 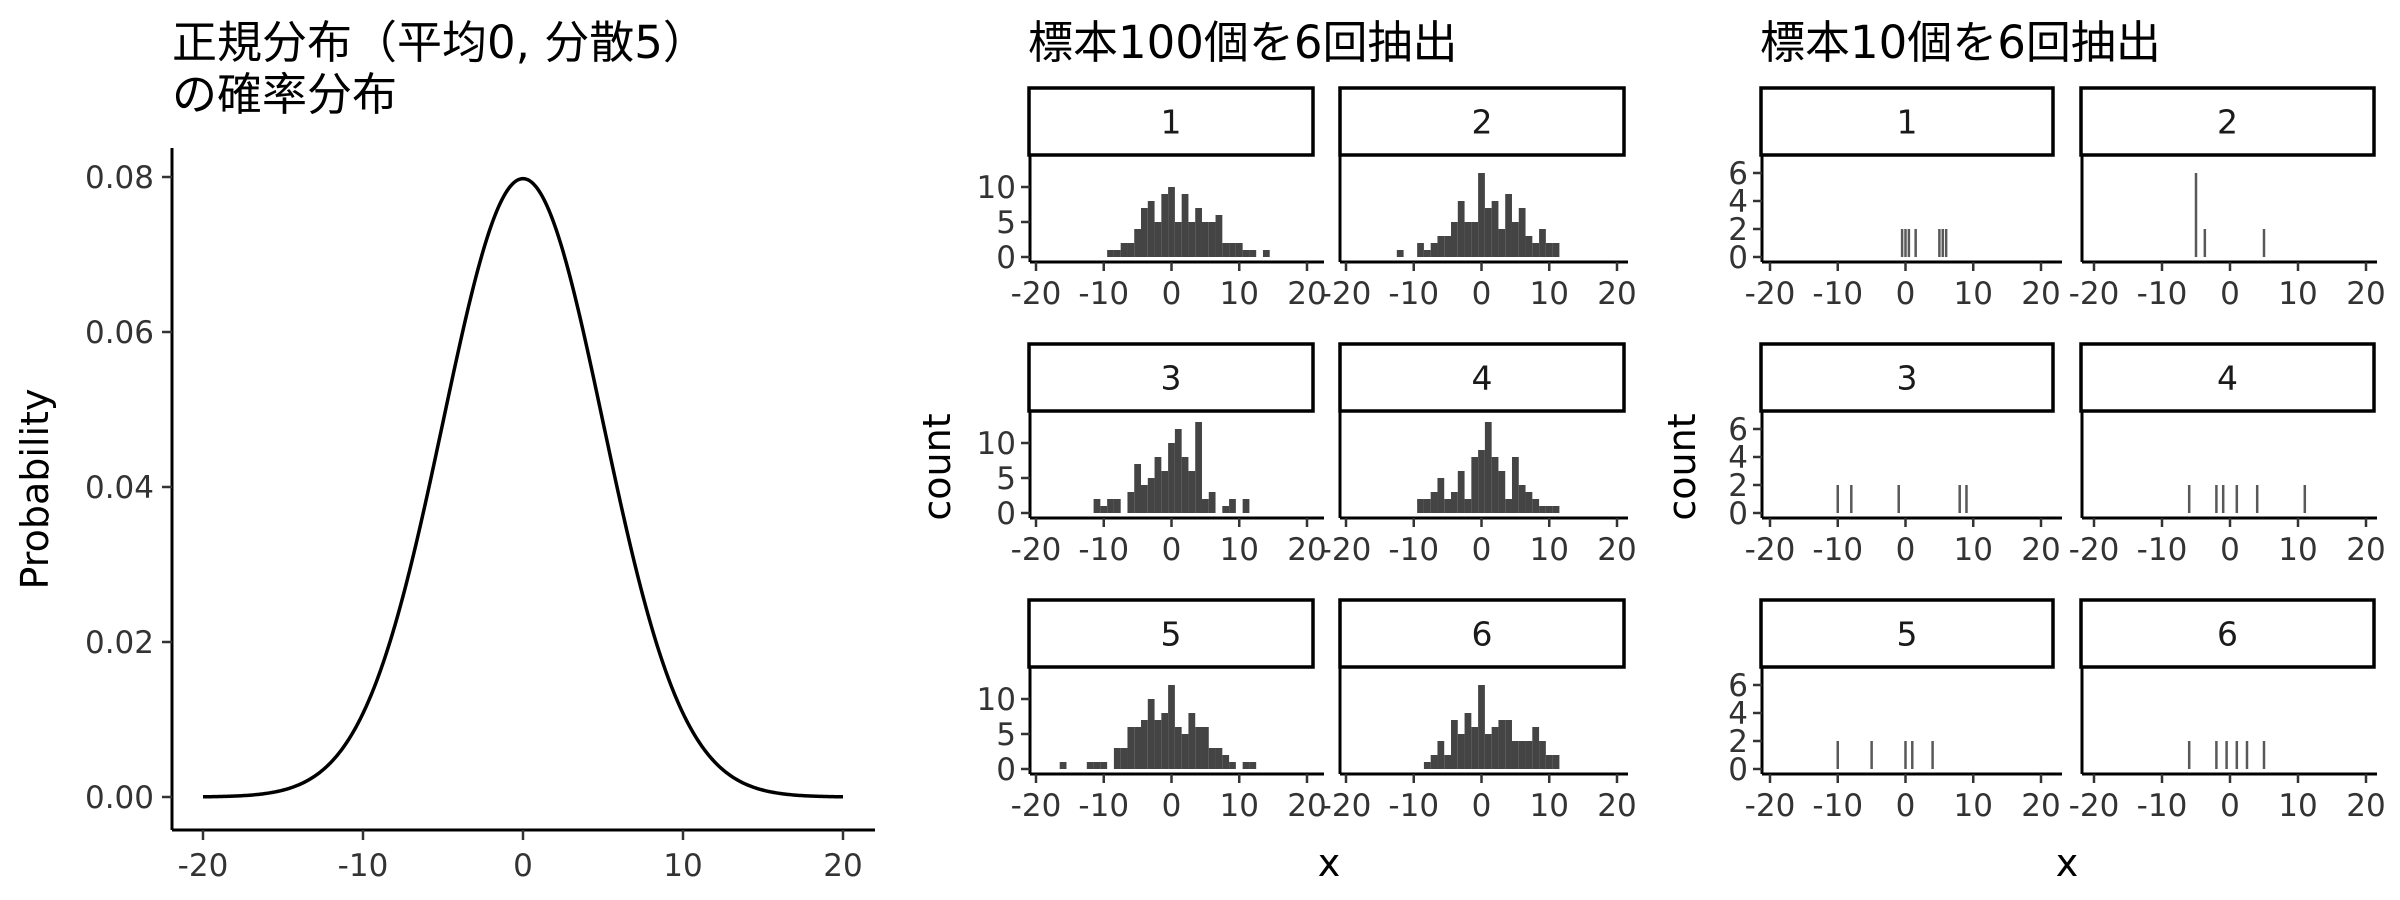 What do you see at coordinates (119, 798) in the screenshot?
I see `y-tick-label: 0.00` at bounding box center [119, 798].